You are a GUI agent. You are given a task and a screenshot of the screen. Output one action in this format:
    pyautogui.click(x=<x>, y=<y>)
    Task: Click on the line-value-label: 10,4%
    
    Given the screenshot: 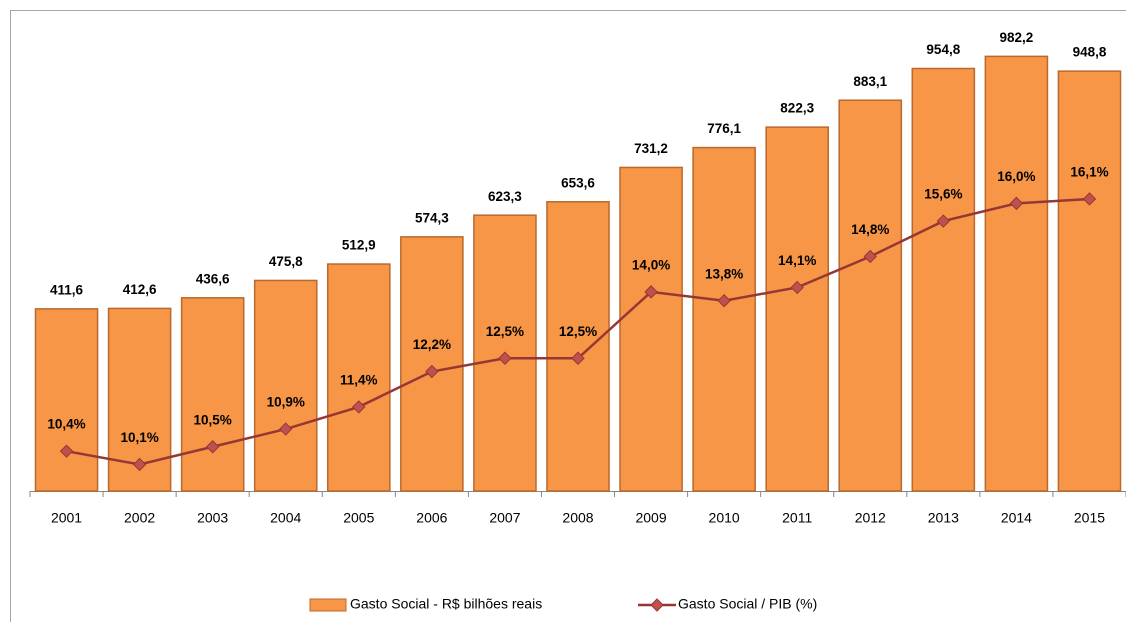 What is the action you would take?
    pyautogui.click(x=66, y=424)
    